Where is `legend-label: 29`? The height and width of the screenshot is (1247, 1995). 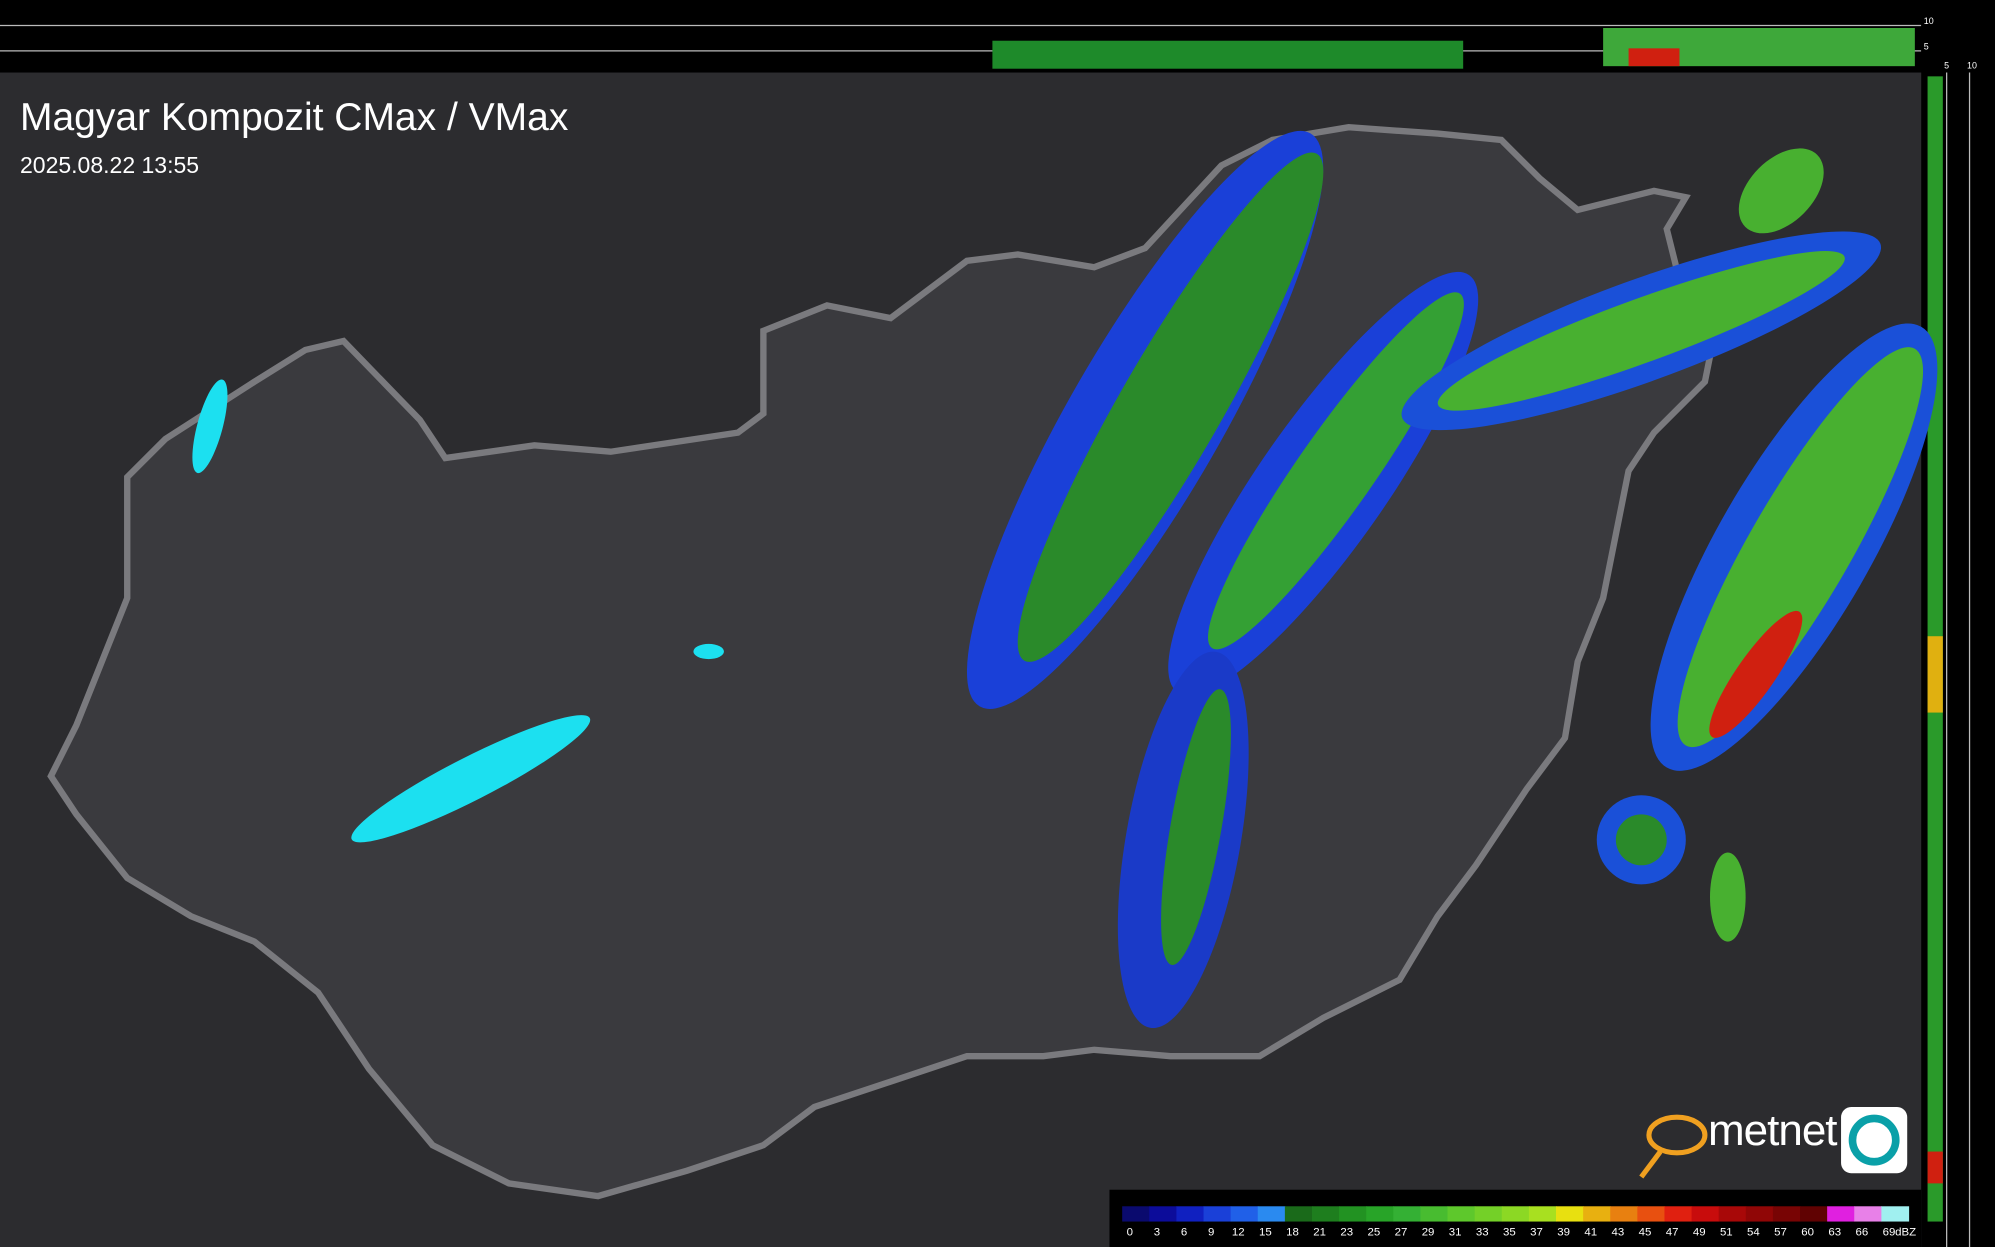
legend-label: 29 is located at coordinates (1428, 1233).